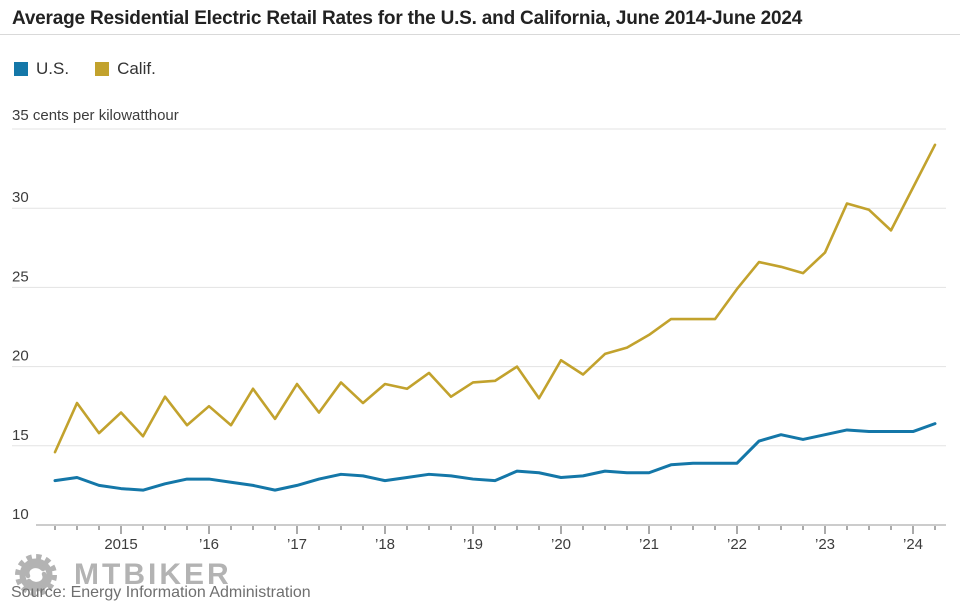 The height and width of the screenshot is (615, 960). Describe the element at coordinates (120, 544) in the screenshot. I see `svg-text: 2015` at that location.